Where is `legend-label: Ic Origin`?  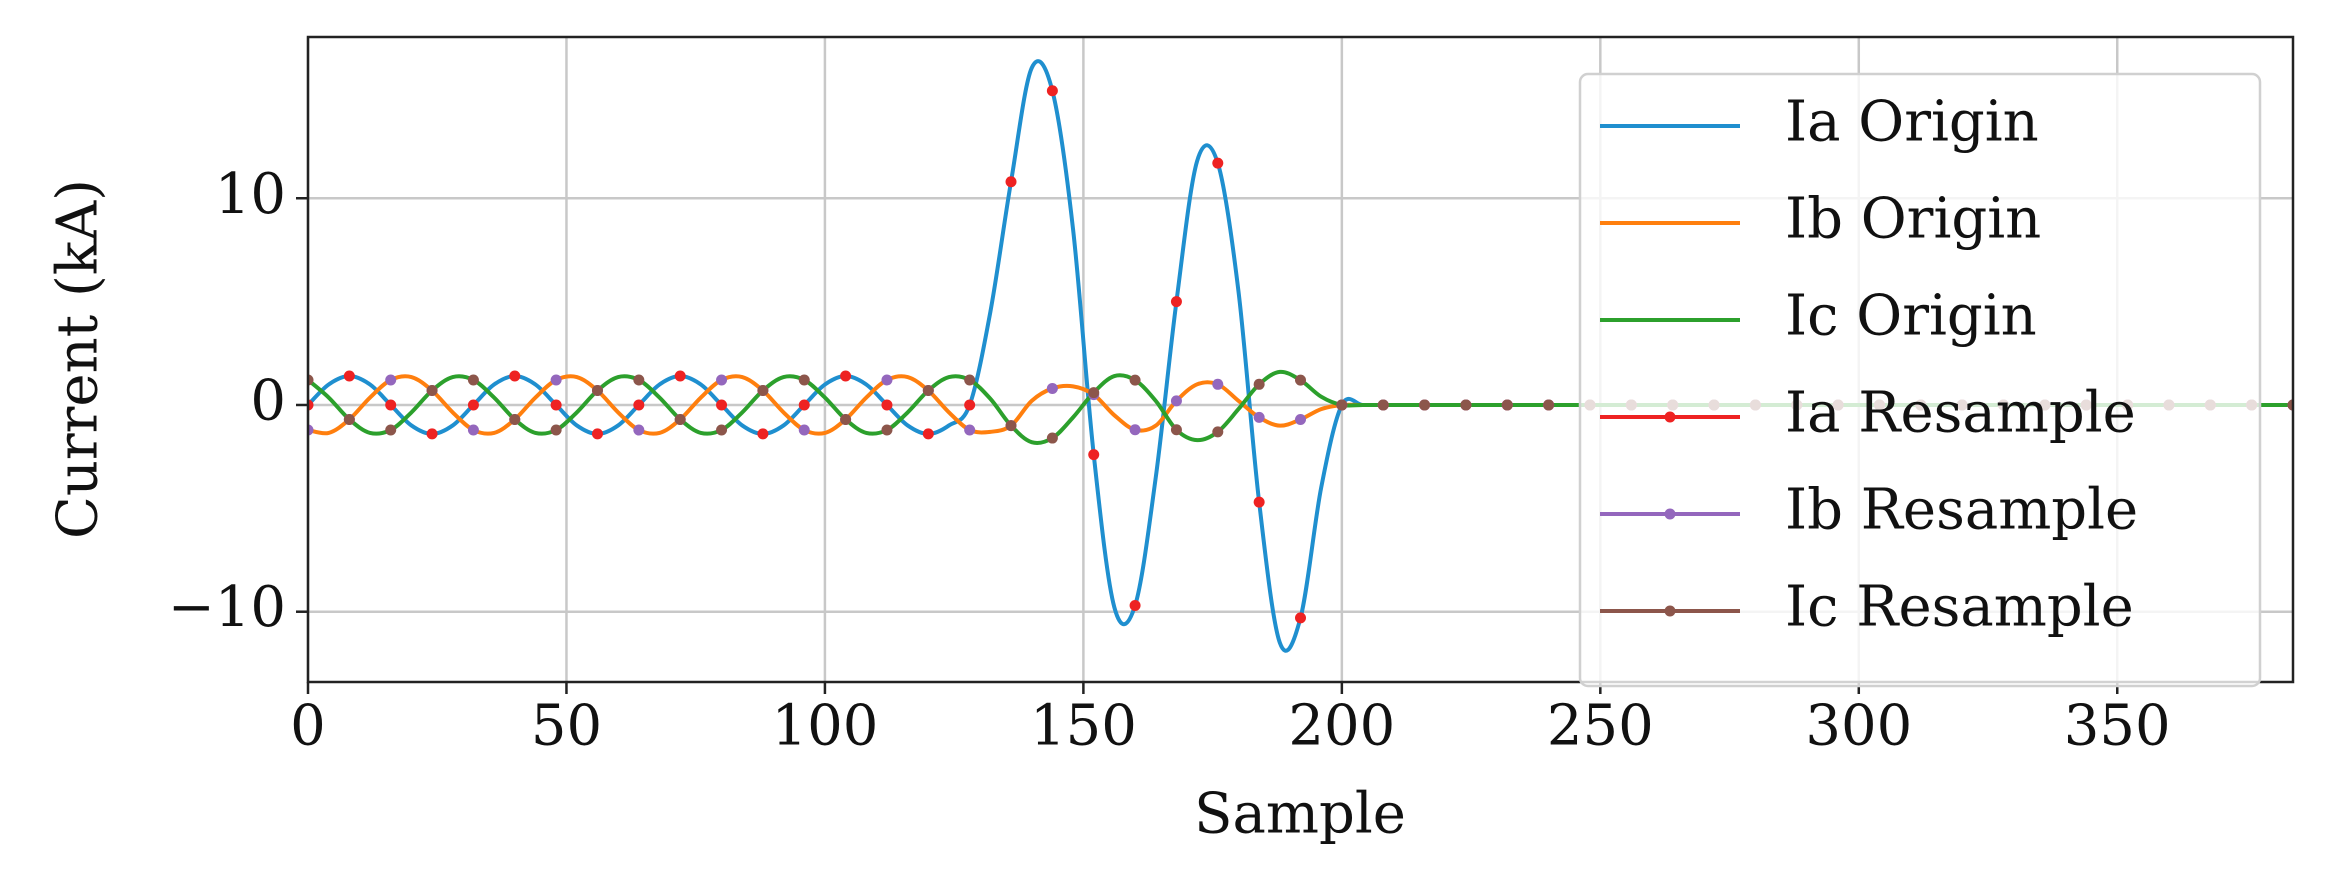 legend-label: Ic Origin is located at coordinates (1911, 316).